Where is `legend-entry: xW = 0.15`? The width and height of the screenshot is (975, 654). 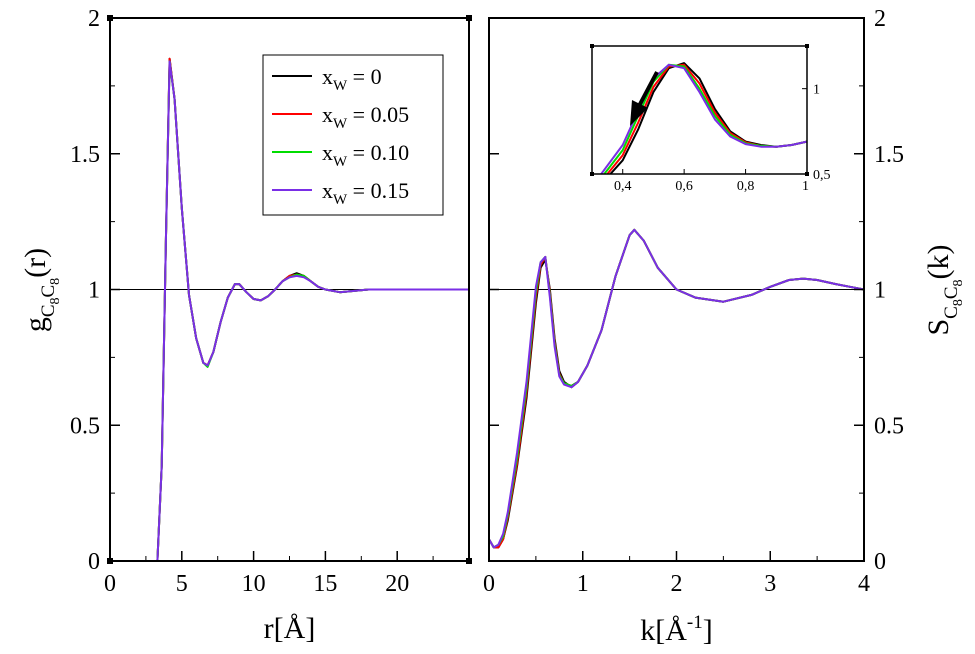
legend-entry: xW = 0.15 is located at coordinates (365, 193).